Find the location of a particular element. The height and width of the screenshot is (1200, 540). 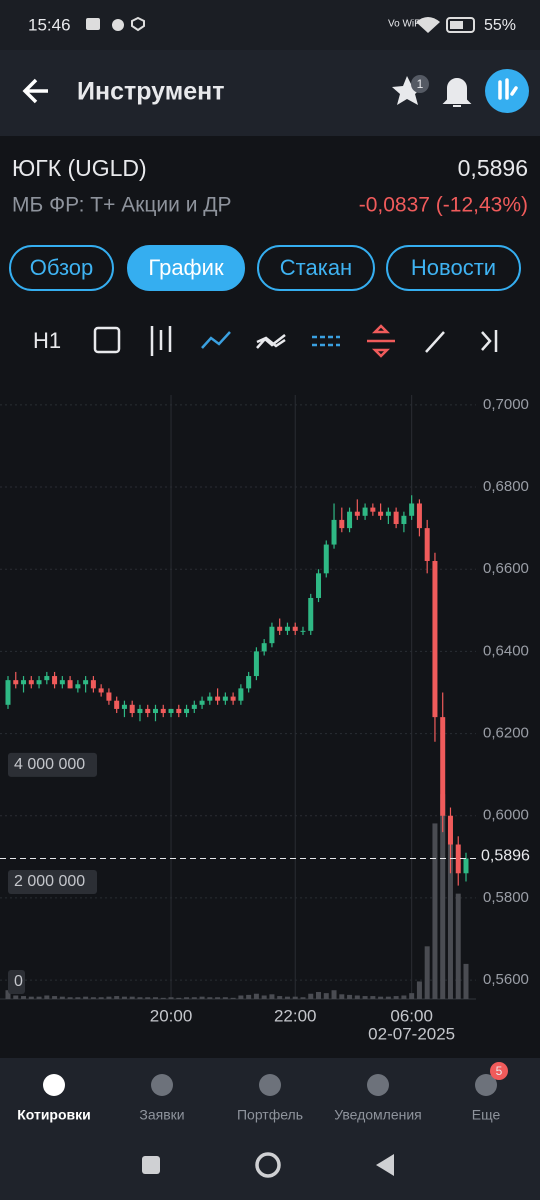

nav-badge-count: 5 is located at coordinates (499, 1071).